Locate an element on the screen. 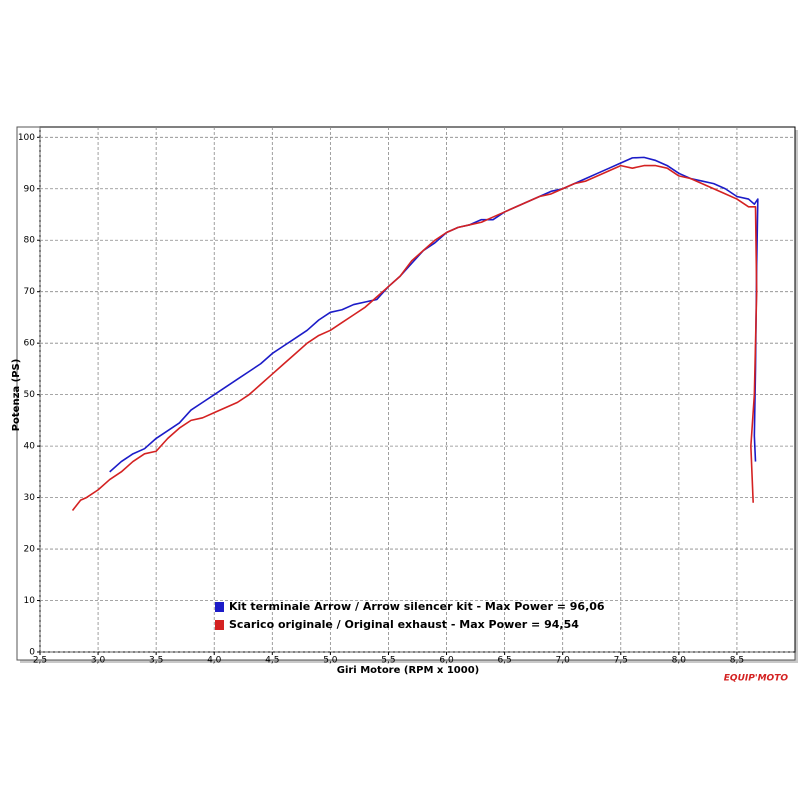 Image resolution: width=800 pixels, height=800 pixels. y-tick-label: 30 is located at coordinates (30, 498).